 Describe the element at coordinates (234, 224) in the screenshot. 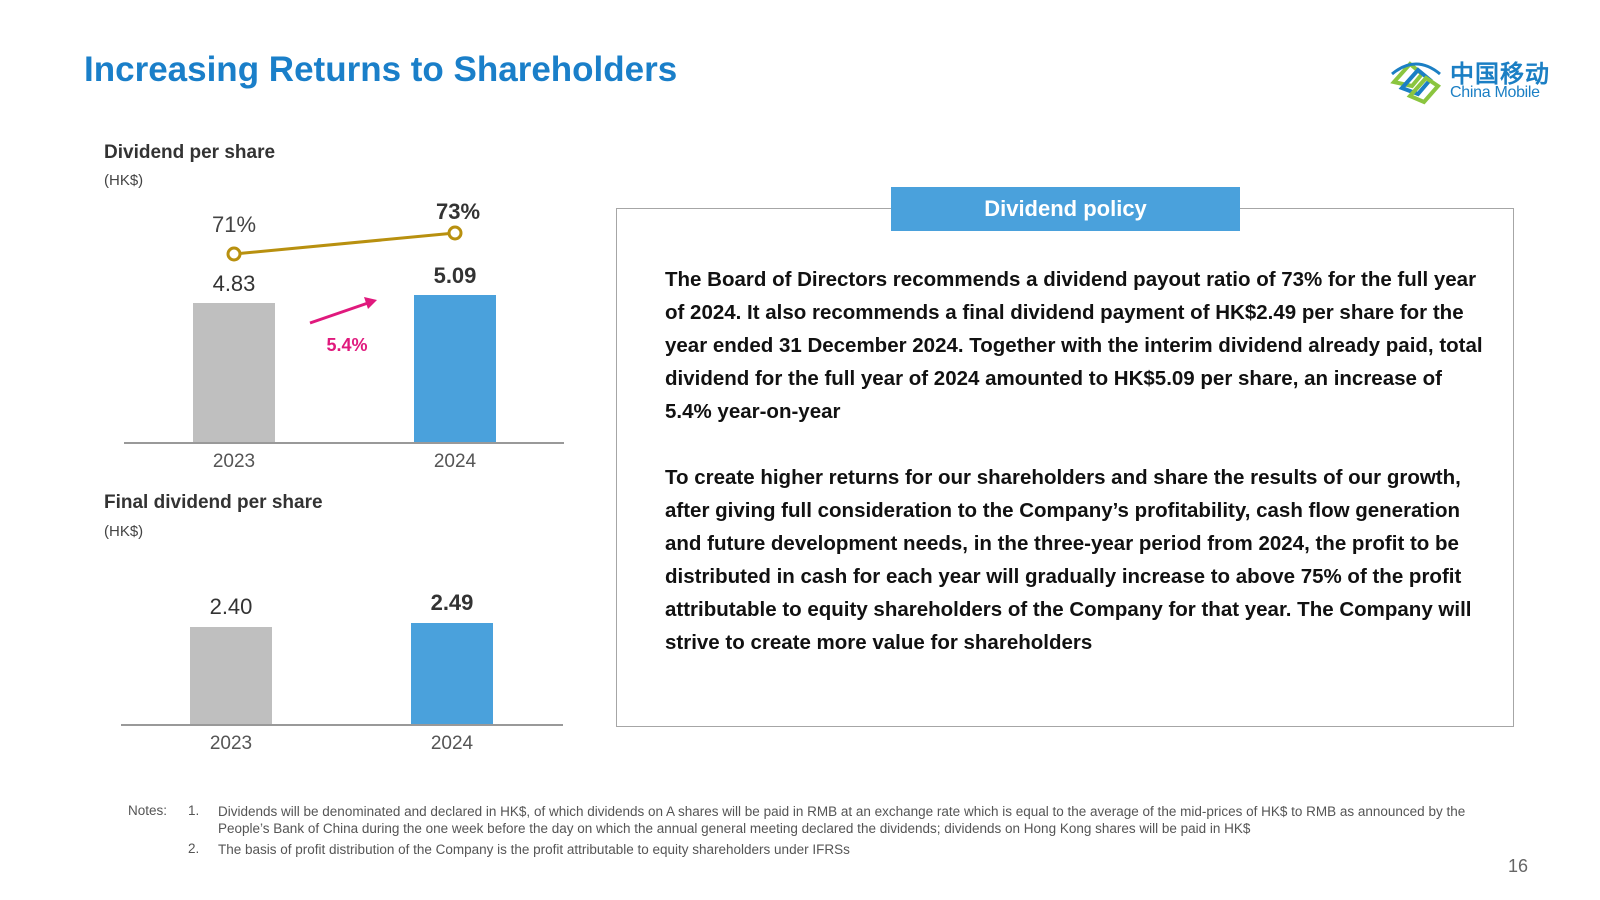

I see `payout-ratio-label-2023: 71%` at that location.